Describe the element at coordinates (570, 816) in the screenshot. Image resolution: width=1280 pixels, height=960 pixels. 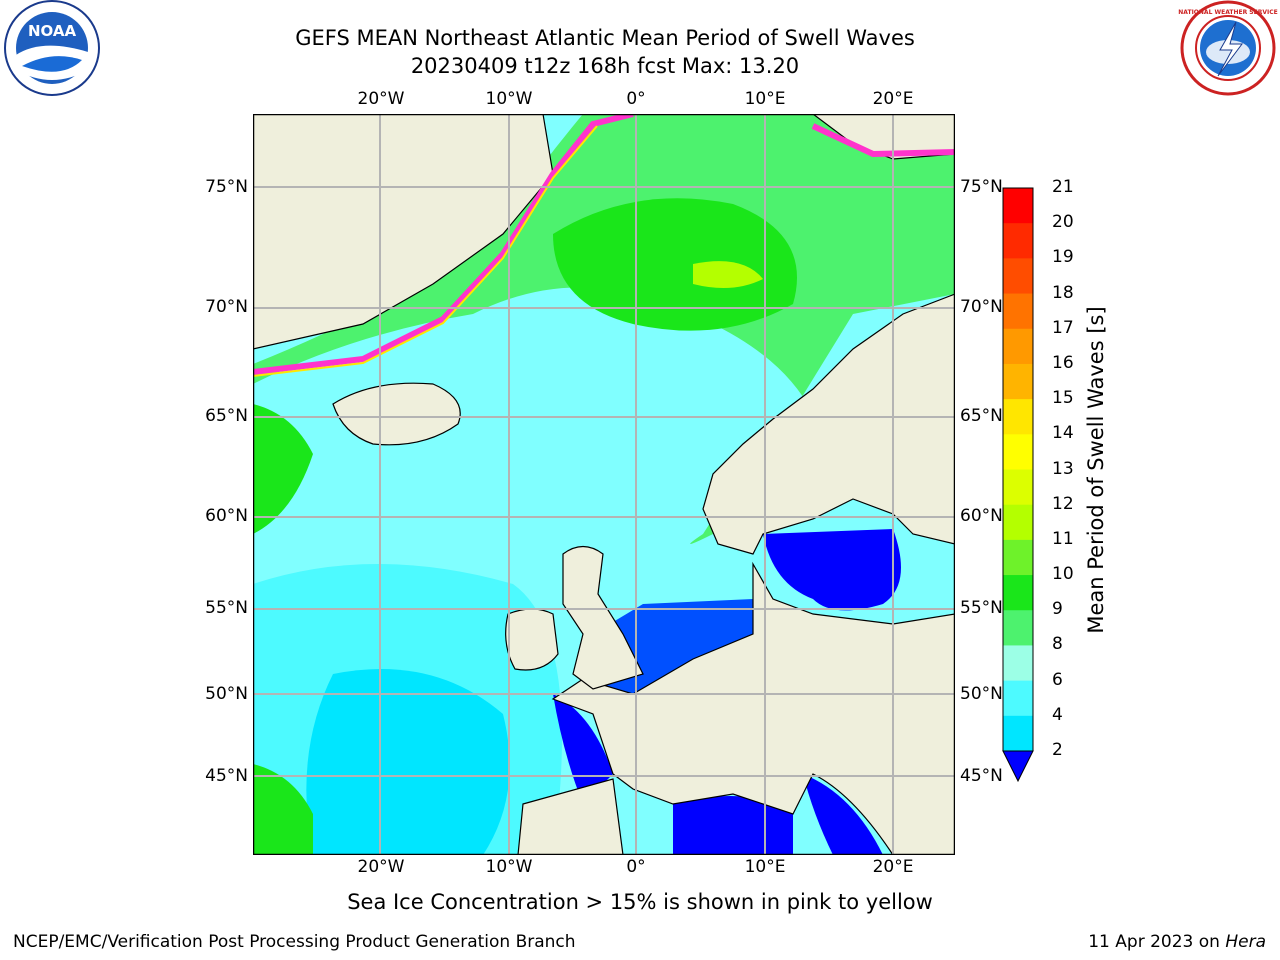
I see `iberia` at that location.